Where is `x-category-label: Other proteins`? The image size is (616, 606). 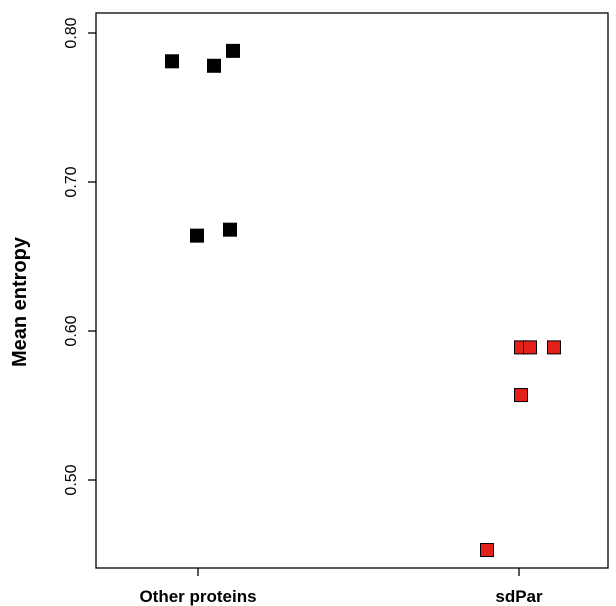 x-category-label: Other proteins is located at coordinates (197, 596).